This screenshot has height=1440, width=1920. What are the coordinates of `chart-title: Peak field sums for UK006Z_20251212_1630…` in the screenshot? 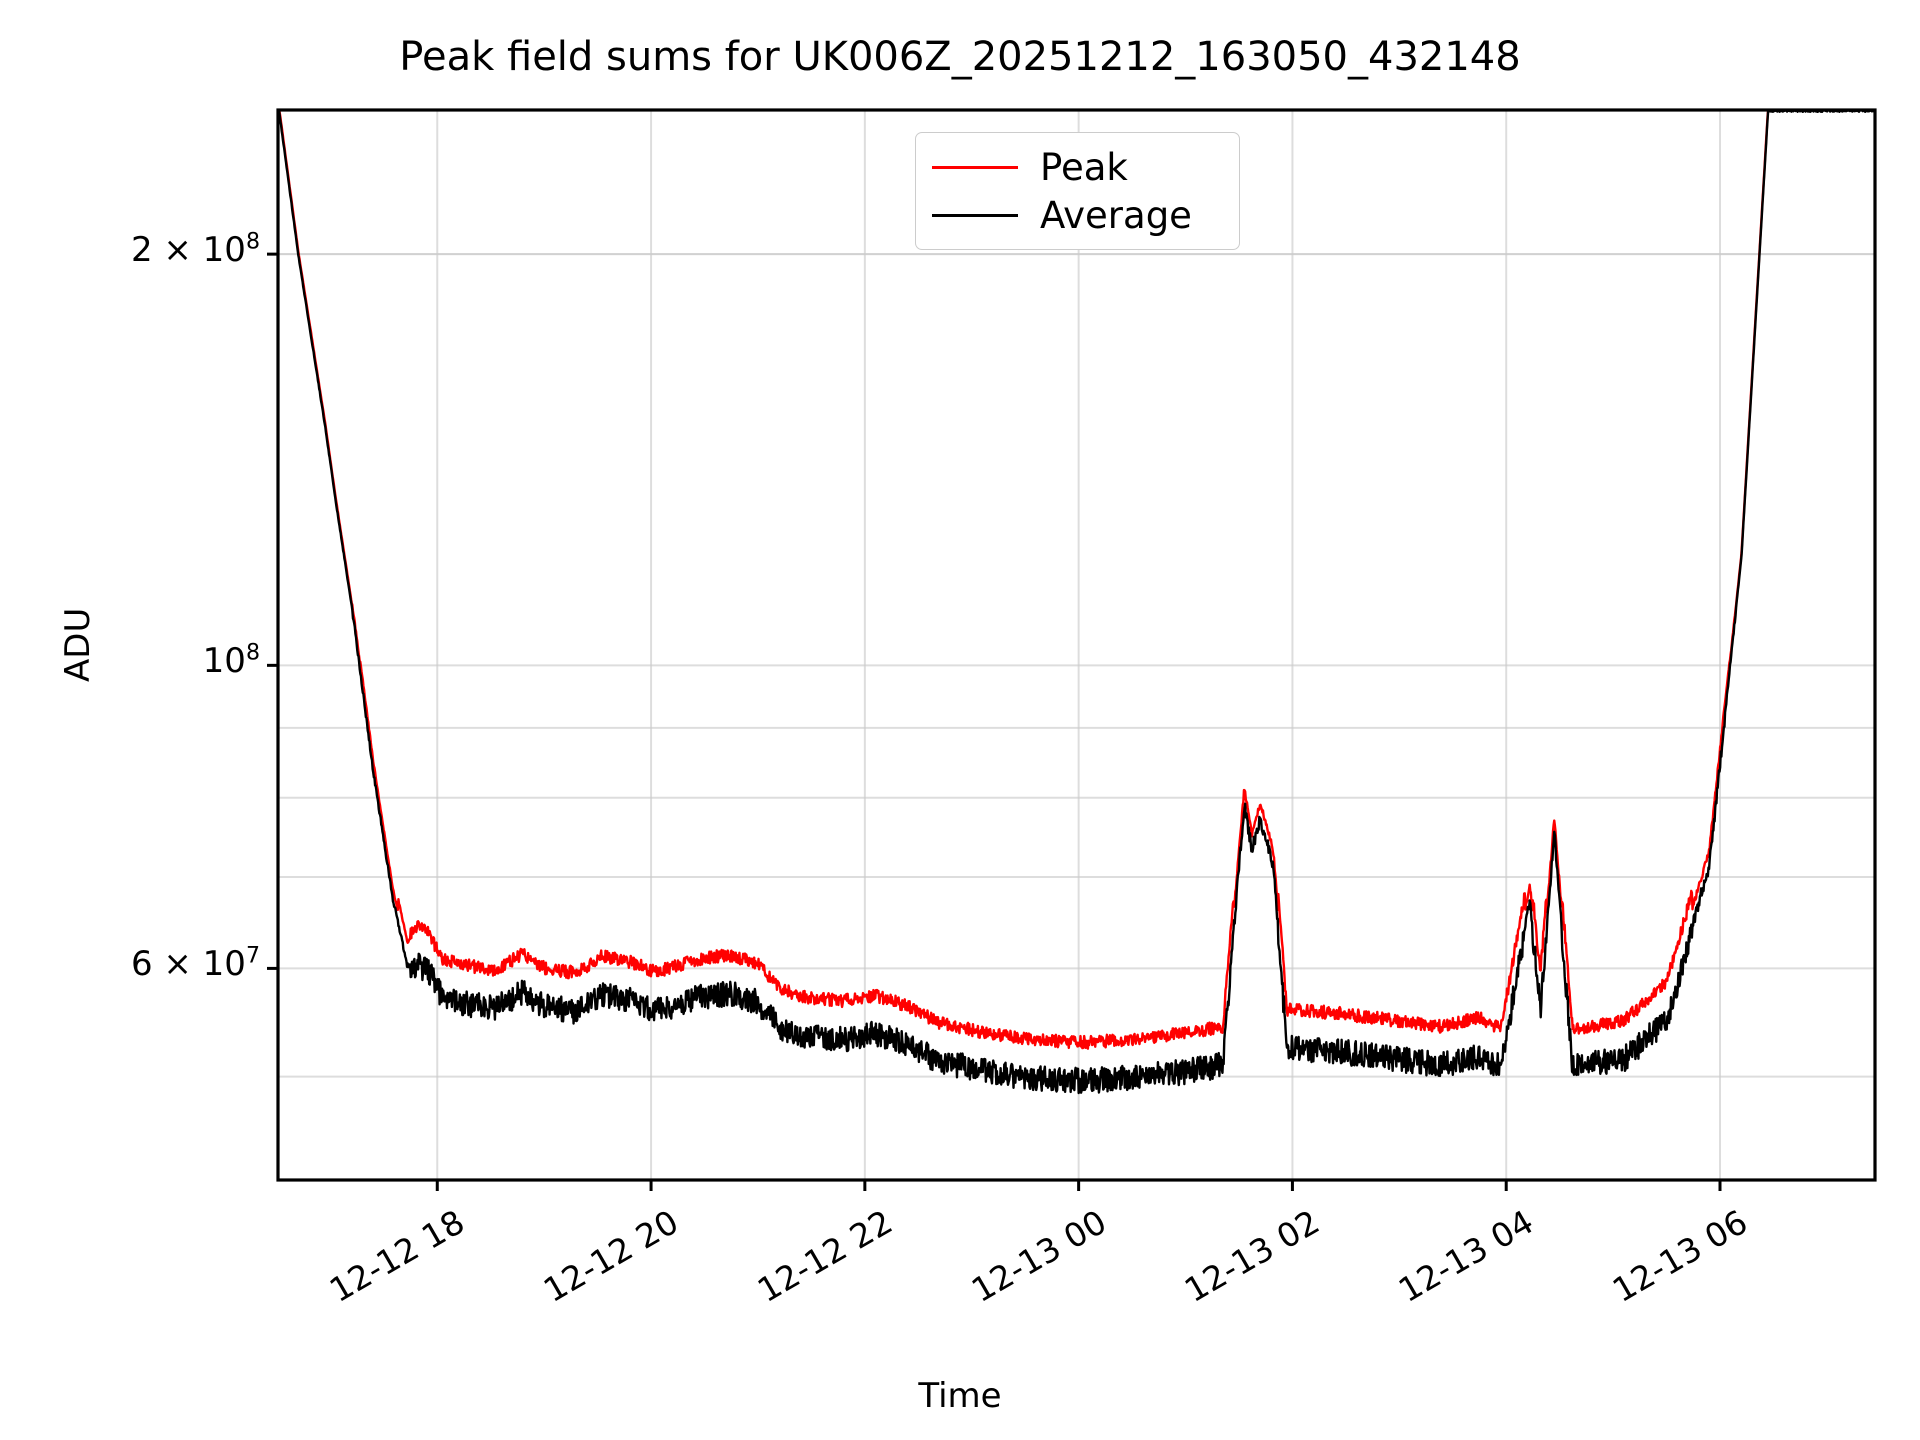 It's located at (960, 57).